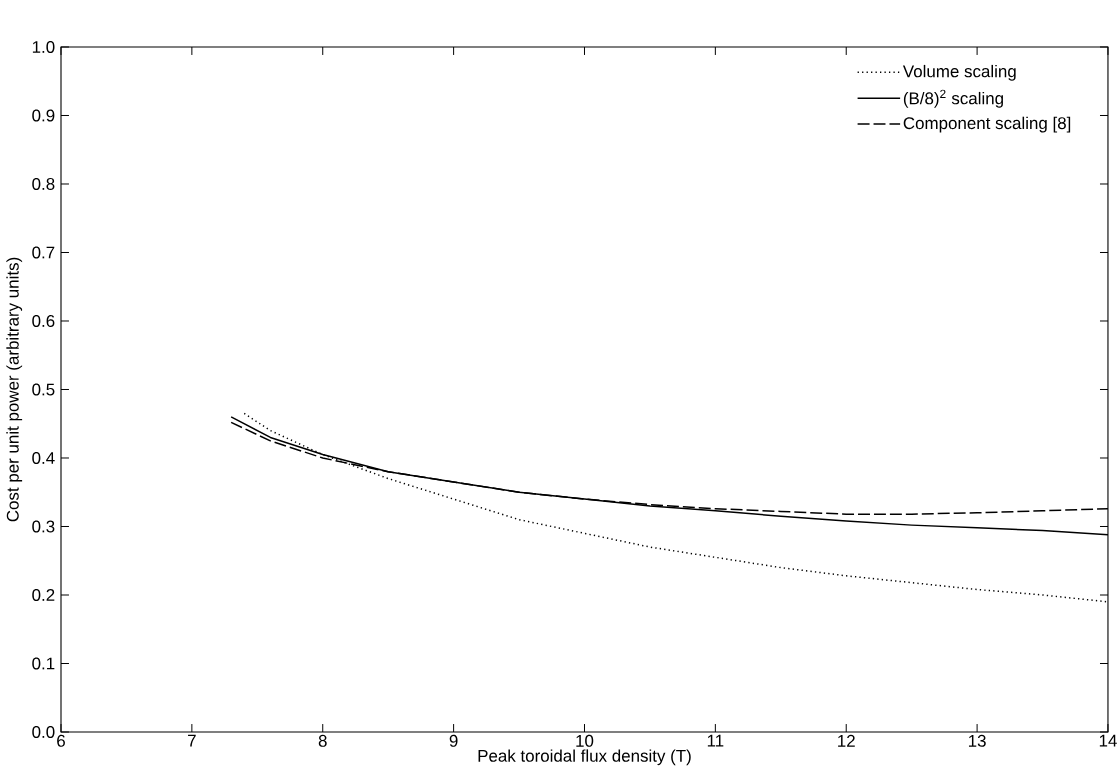 The width and height of the screenshot is (1117, 780). I want to click on y-tick-label: 0.1, so click(43, 663).